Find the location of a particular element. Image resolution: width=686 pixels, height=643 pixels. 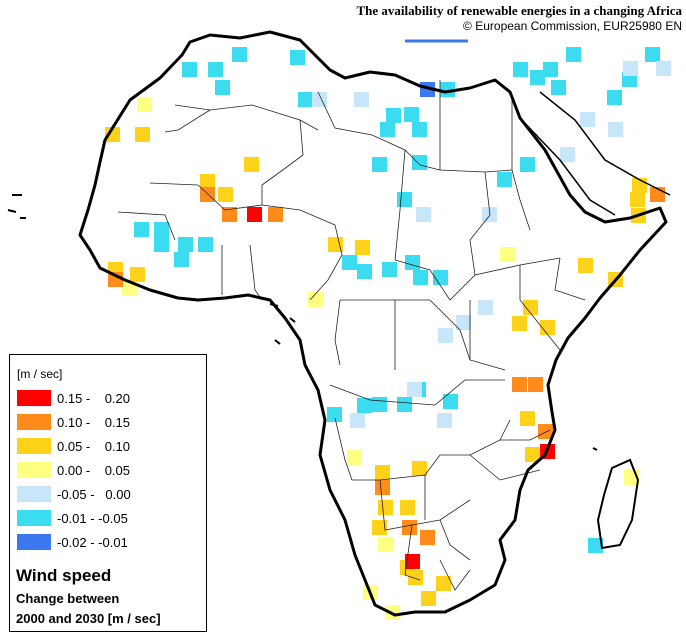

red-sea-coast is located at coordinates (595, 153).